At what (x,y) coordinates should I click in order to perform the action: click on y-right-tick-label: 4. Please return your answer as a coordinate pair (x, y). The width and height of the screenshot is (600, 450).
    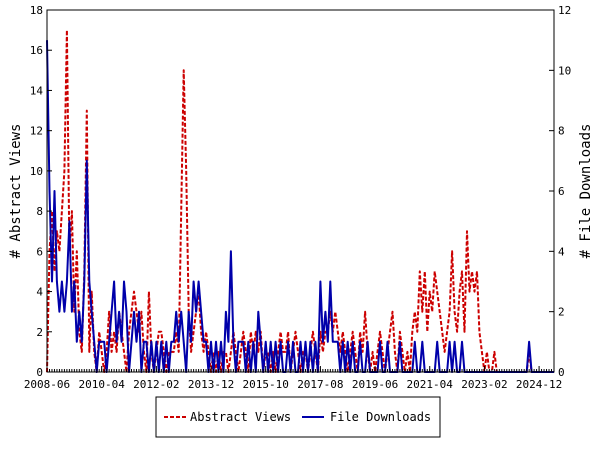
    Looking at the image, I should click on (561, 251).